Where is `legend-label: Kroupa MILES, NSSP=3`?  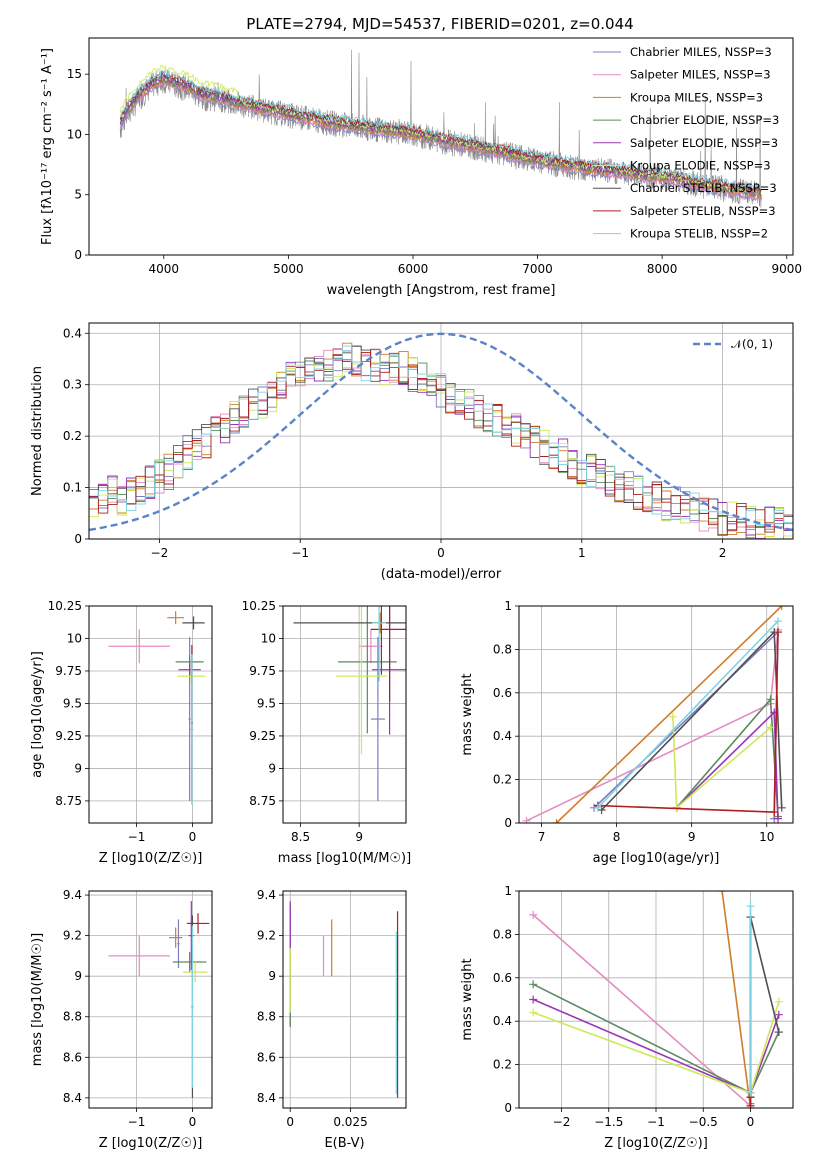
legend-label: Kroupa MILES, NSSP=3 is located at coordinates (696, 97).